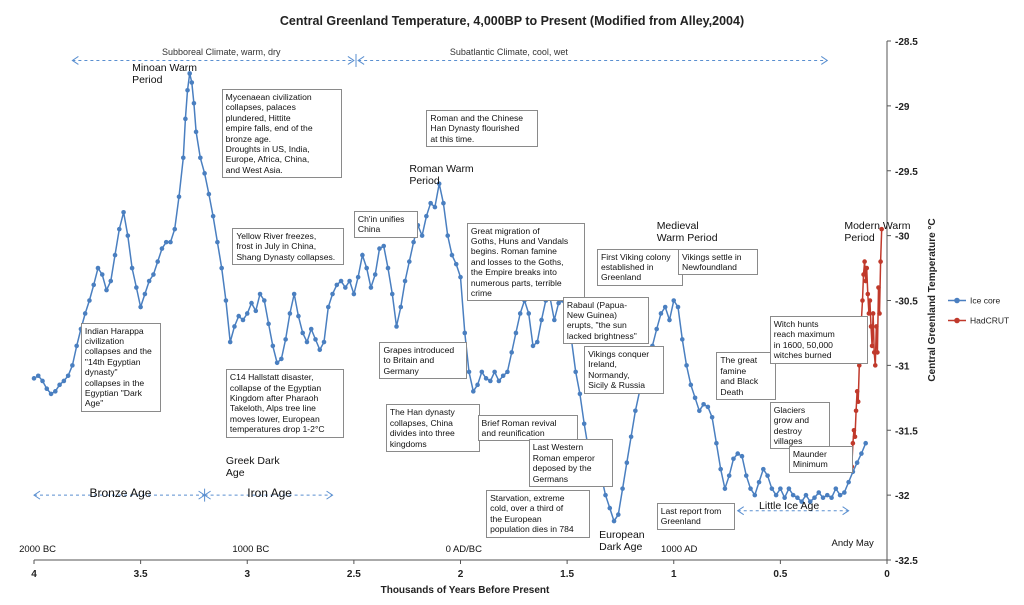  What do you see at coordinates (820, 459) in the screenshot?
I see `annotation-maunder: Maunder Minimum` at bounding box center [820, 459].